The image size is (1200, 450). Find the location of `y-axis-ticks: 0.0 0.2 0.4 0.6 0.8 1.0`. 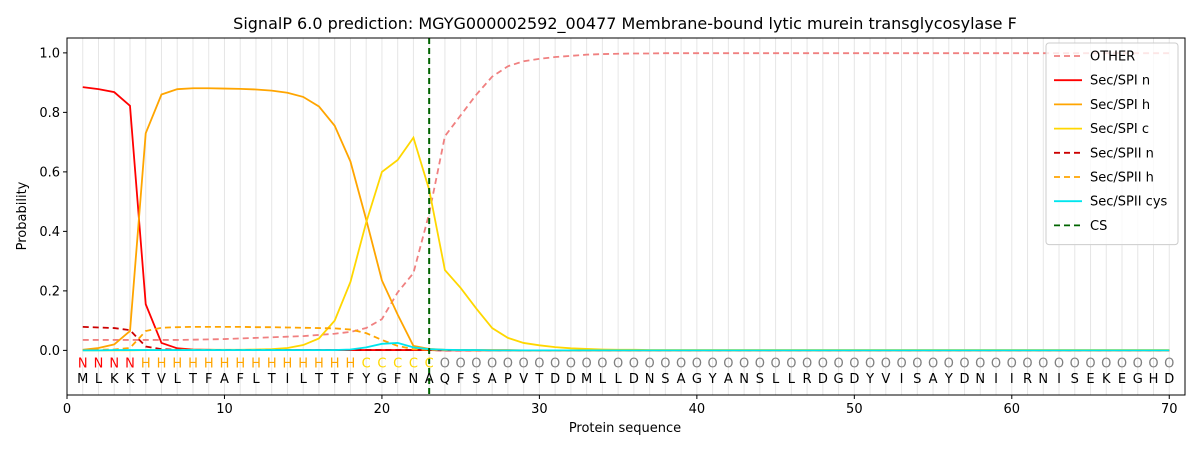

y-axis-ticks: 0.0 0.2 0.4 0.6 0.8 1.0 is located at coordinates (53, 202).